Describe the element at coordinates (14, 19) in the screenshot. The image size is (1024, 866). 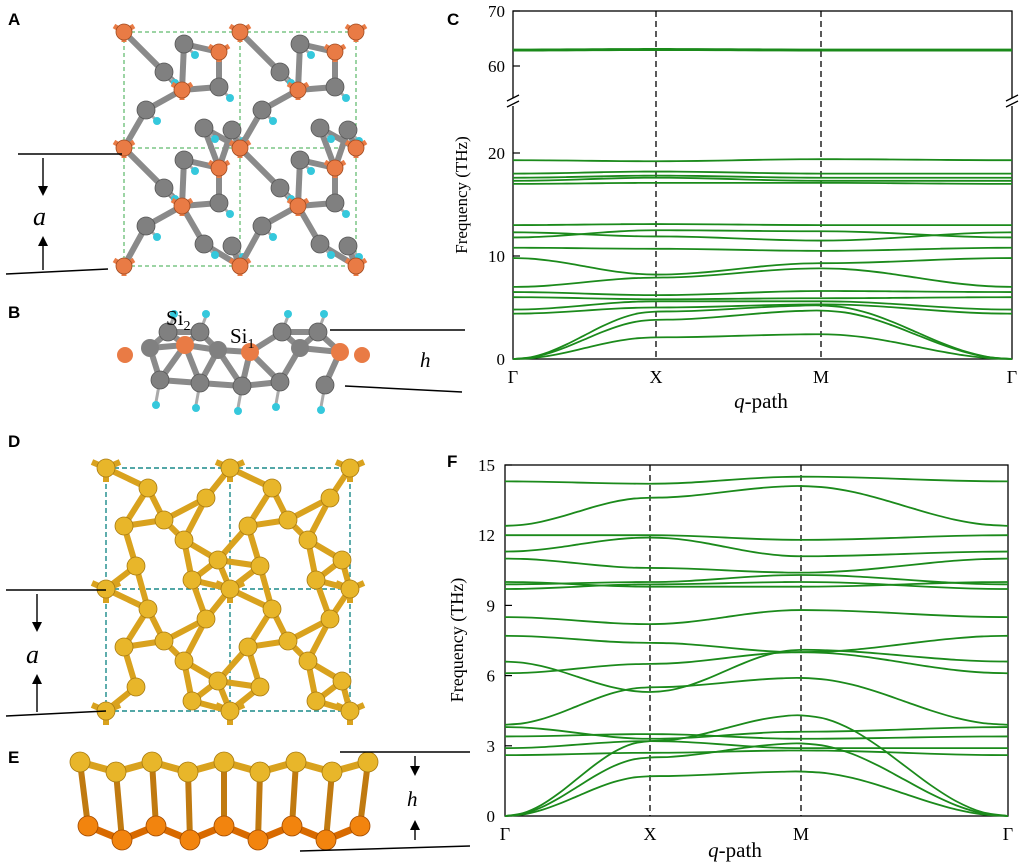
I see `panel-letter-a: A` at that location.